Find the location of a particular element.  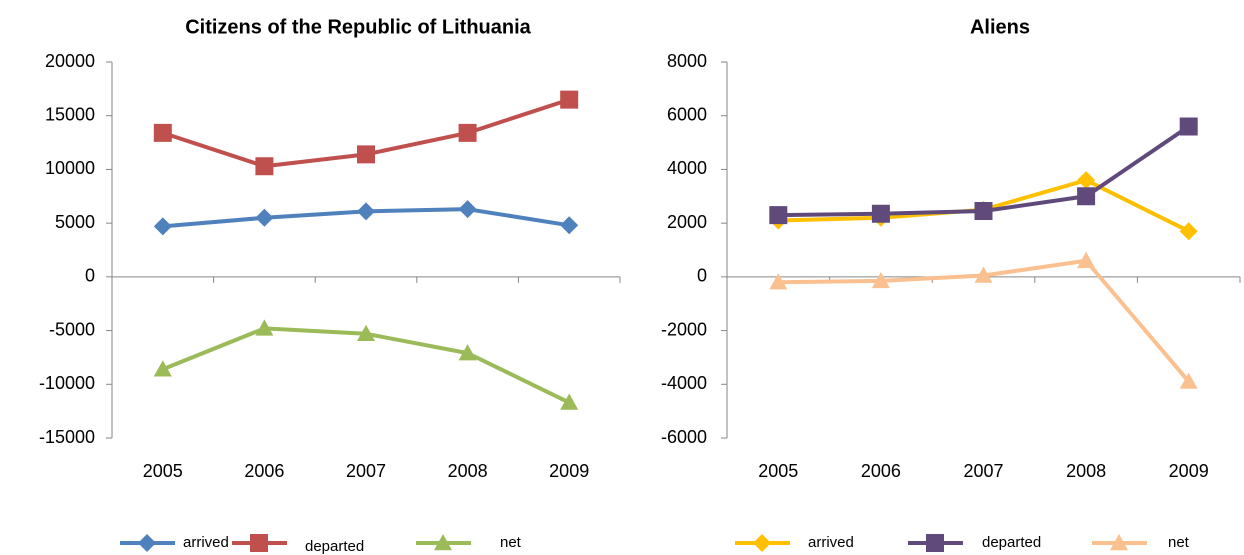

chart-title: Citizens of the Republic of Lithuania is located at coordinates (358, 27).